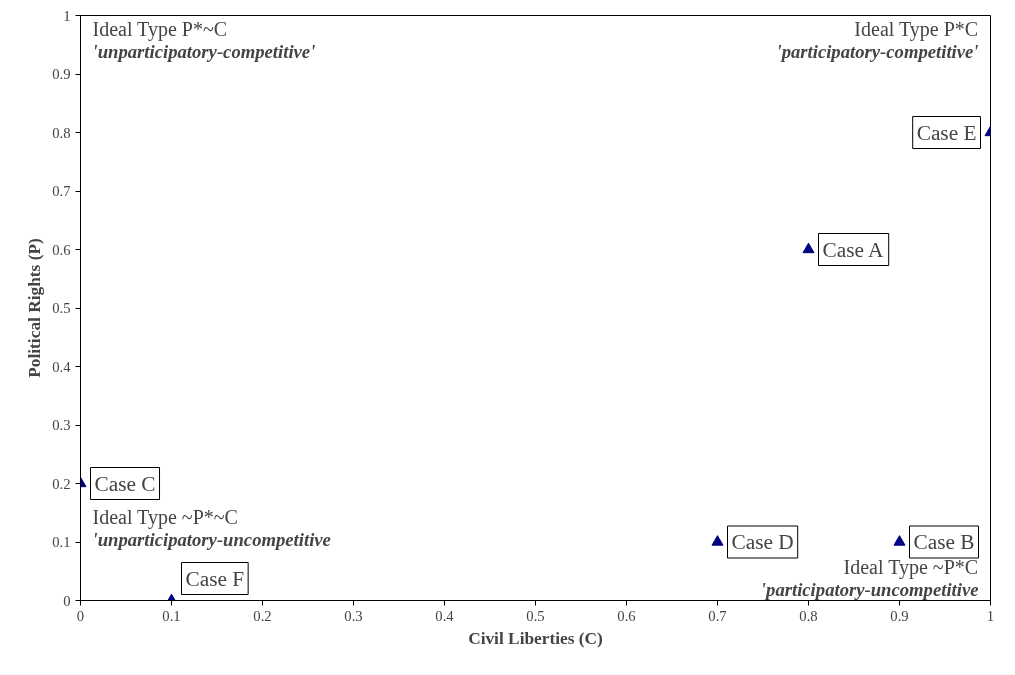 This screenshot has width=1015, height=675. Describe the element at coordinates (61, 132) in the screenshot. I see `y-tick-label: 0.8` at that location.